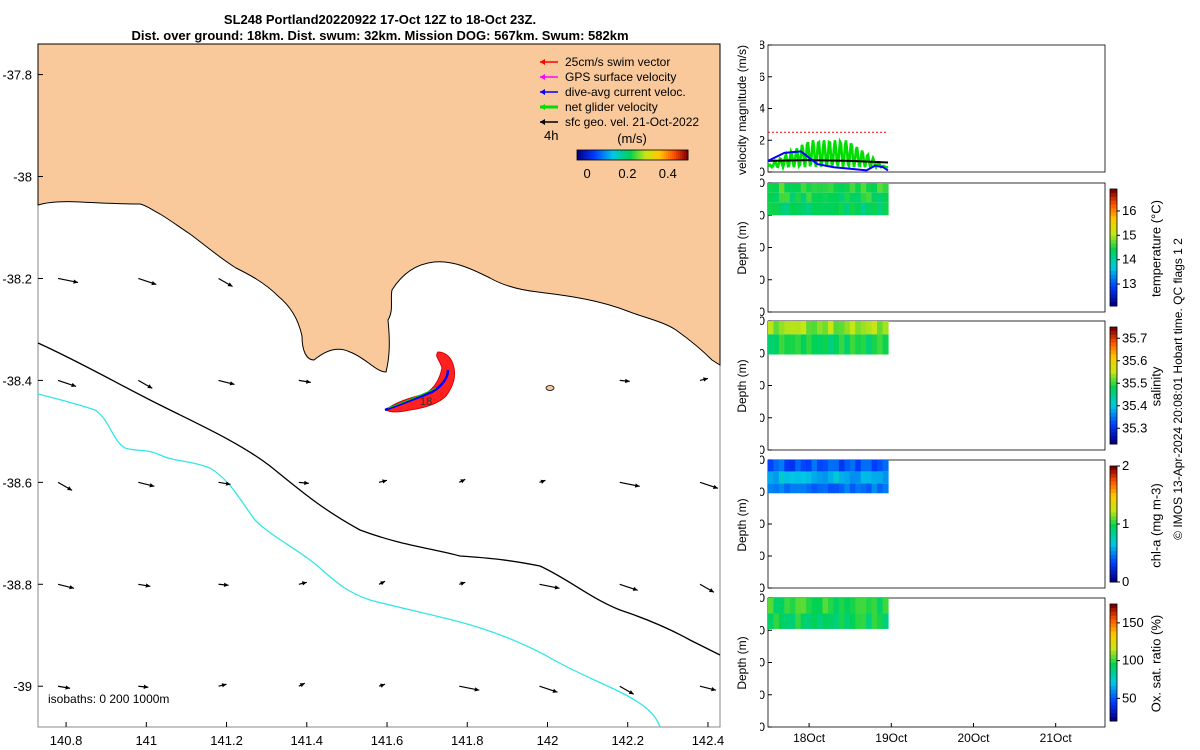 Image resolution: width=1200 pixels, height=750 pixels. Describe the element at coordinates (17, 278) in the screenshot. I see `map-ytick-label: -38.2` at that location.